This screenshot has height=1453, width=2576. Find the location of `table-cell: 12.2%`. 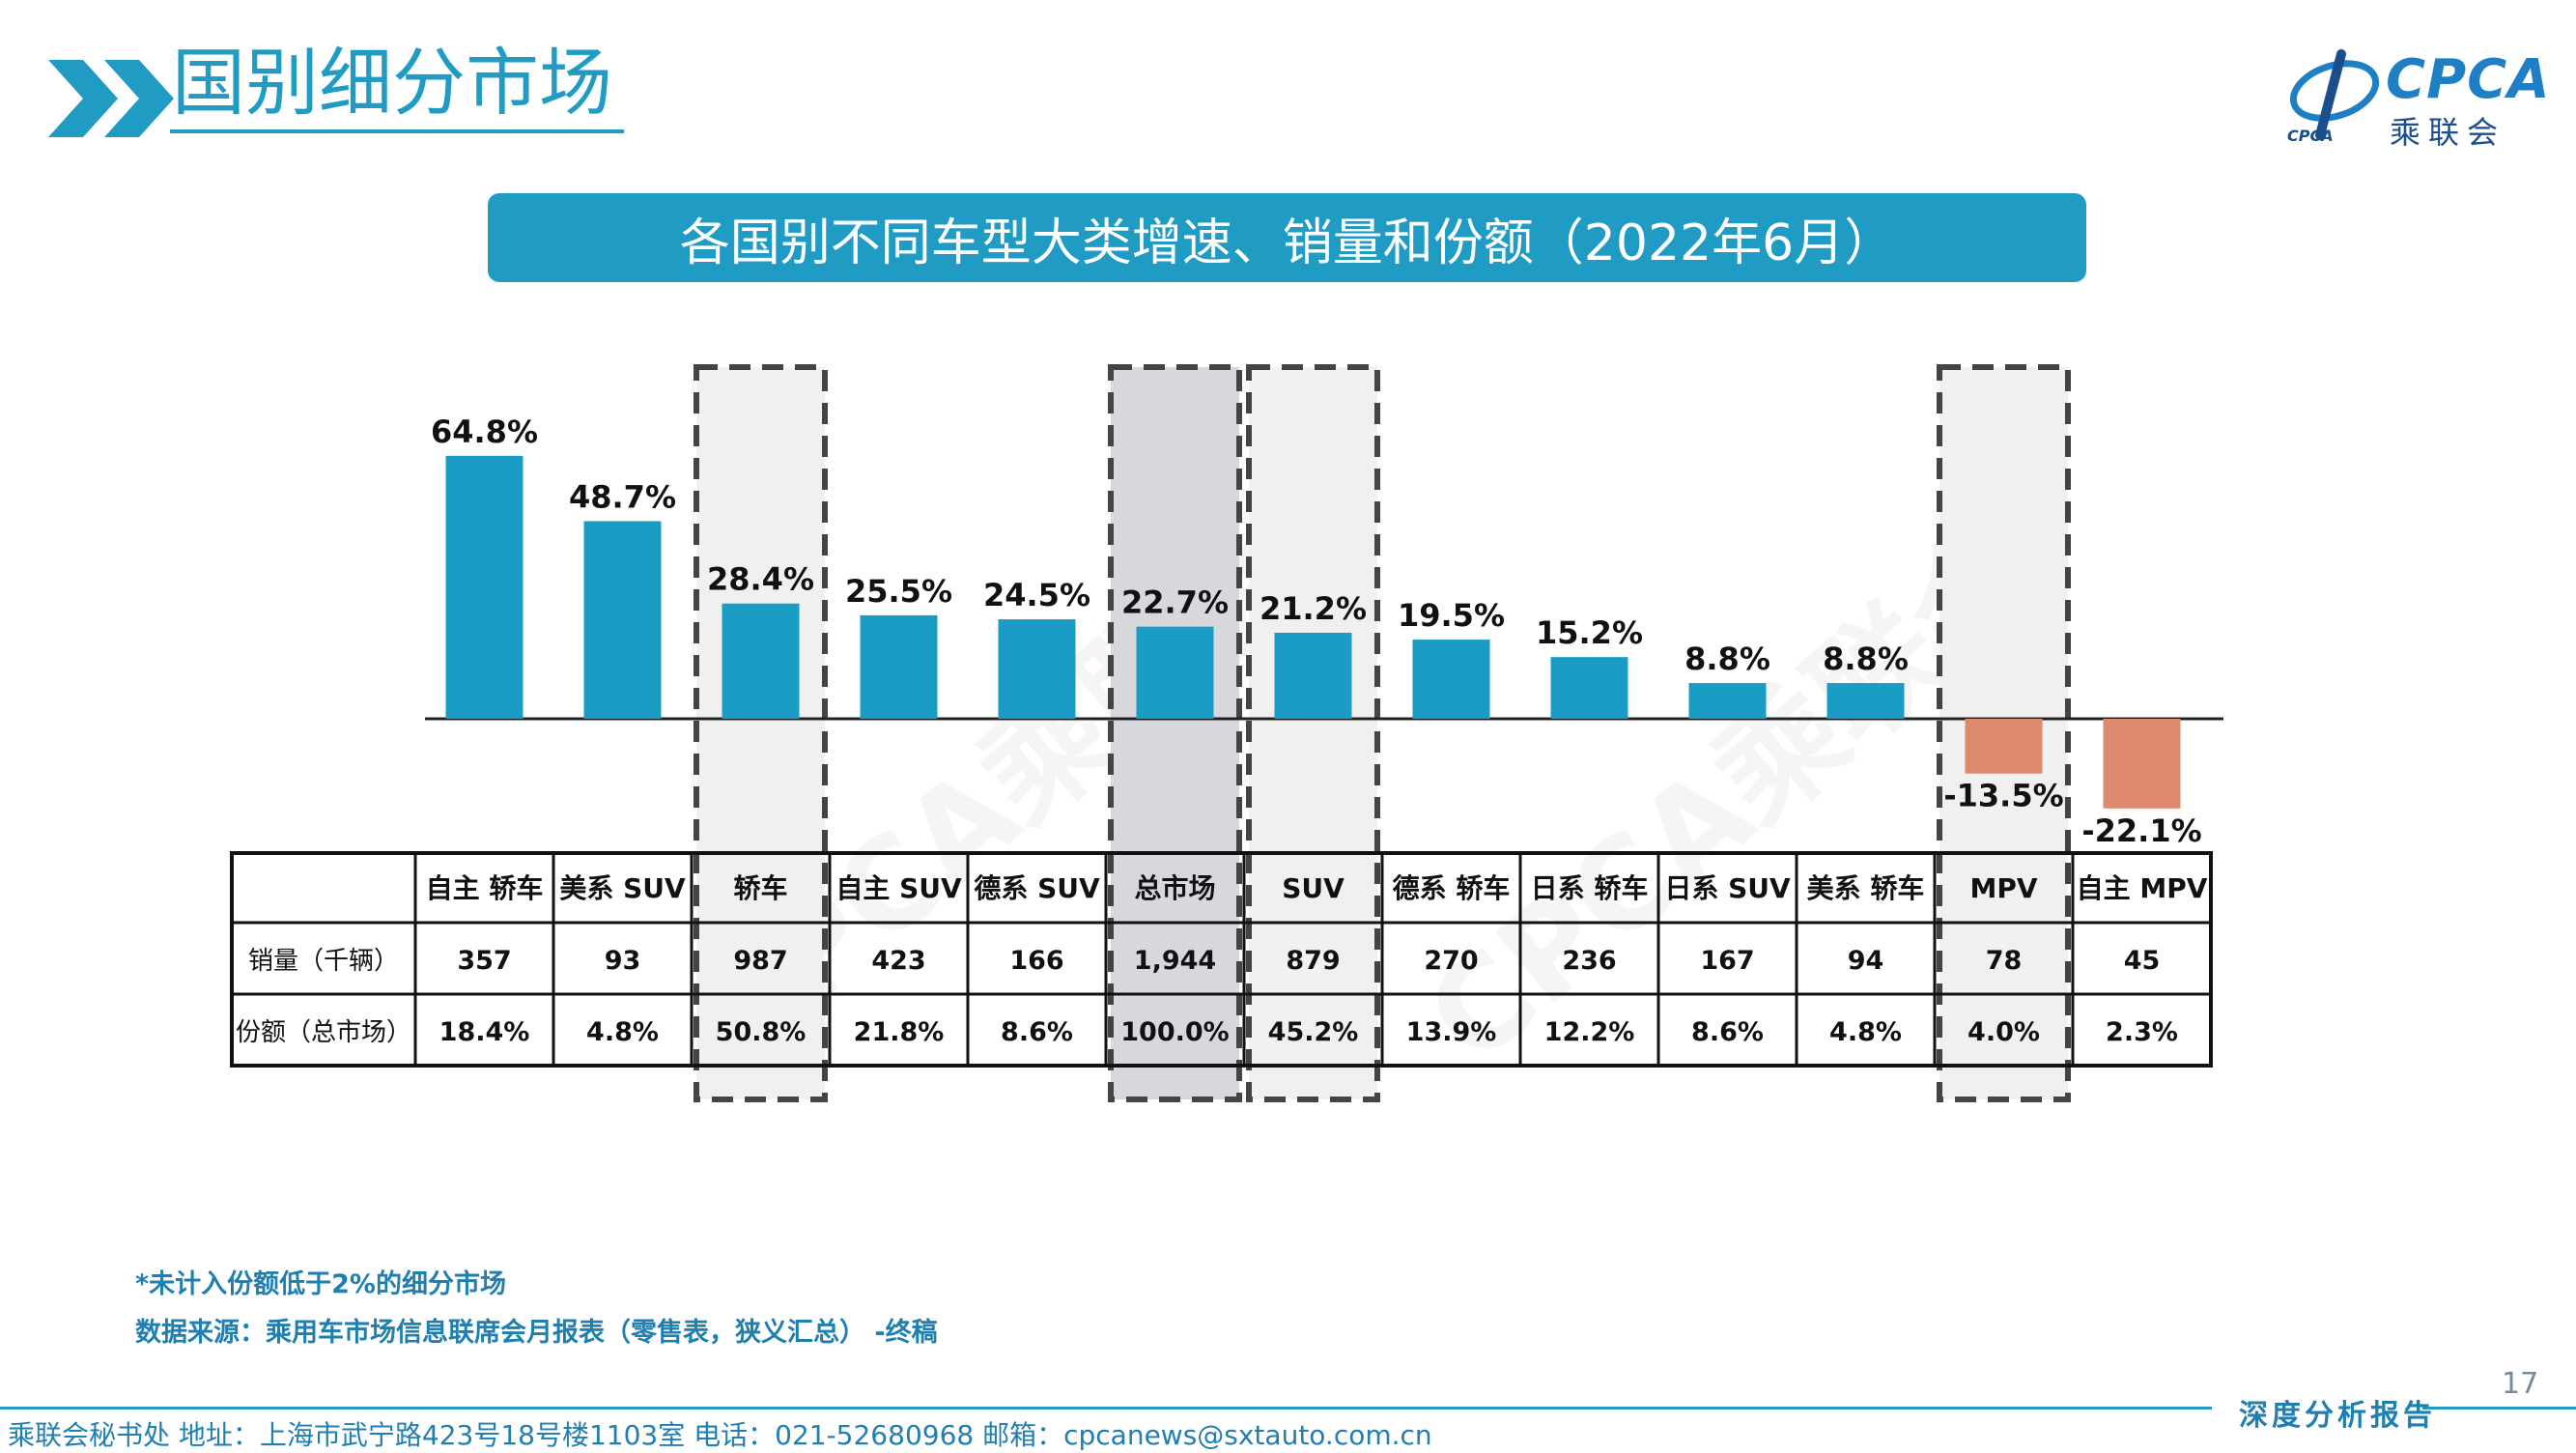

table-cell: 12.2% is located at coordinates (1589, 1032).